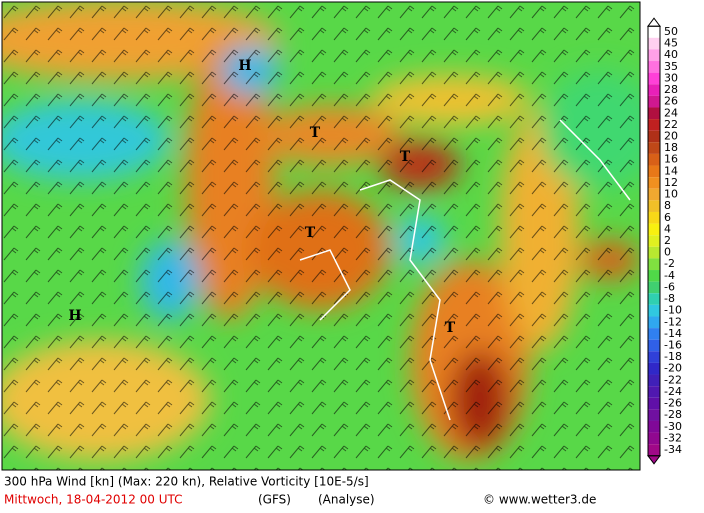 The width and height of the screenshot is (704, 513). I want to click on colorbar-label: 35, so click(671, 66).